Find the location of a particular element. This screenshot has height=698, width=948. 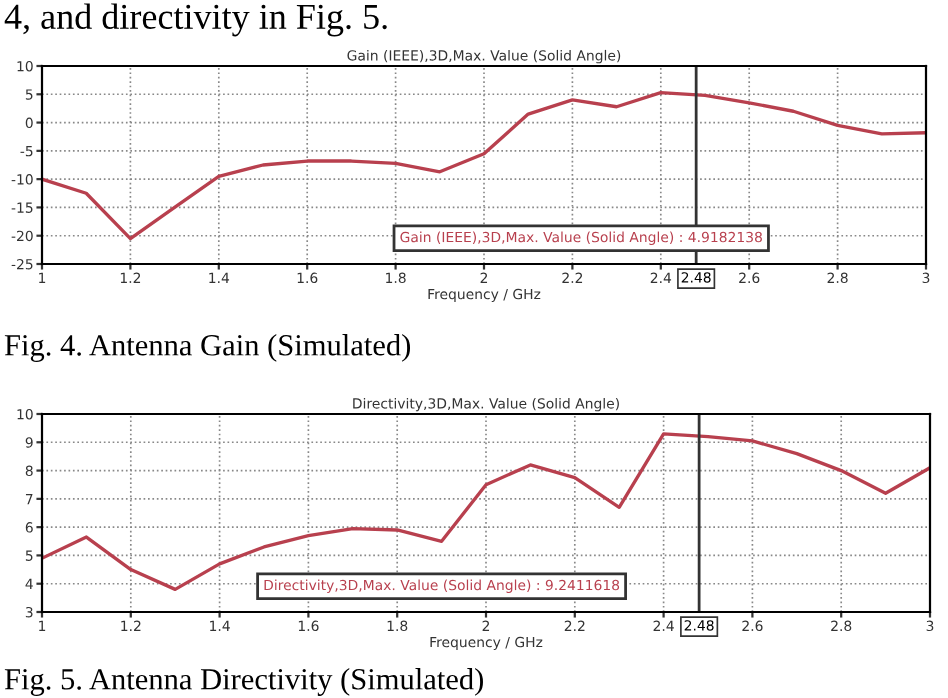

text: 4, and directivity in Fig. 5. is located at coordinates (195, 20).